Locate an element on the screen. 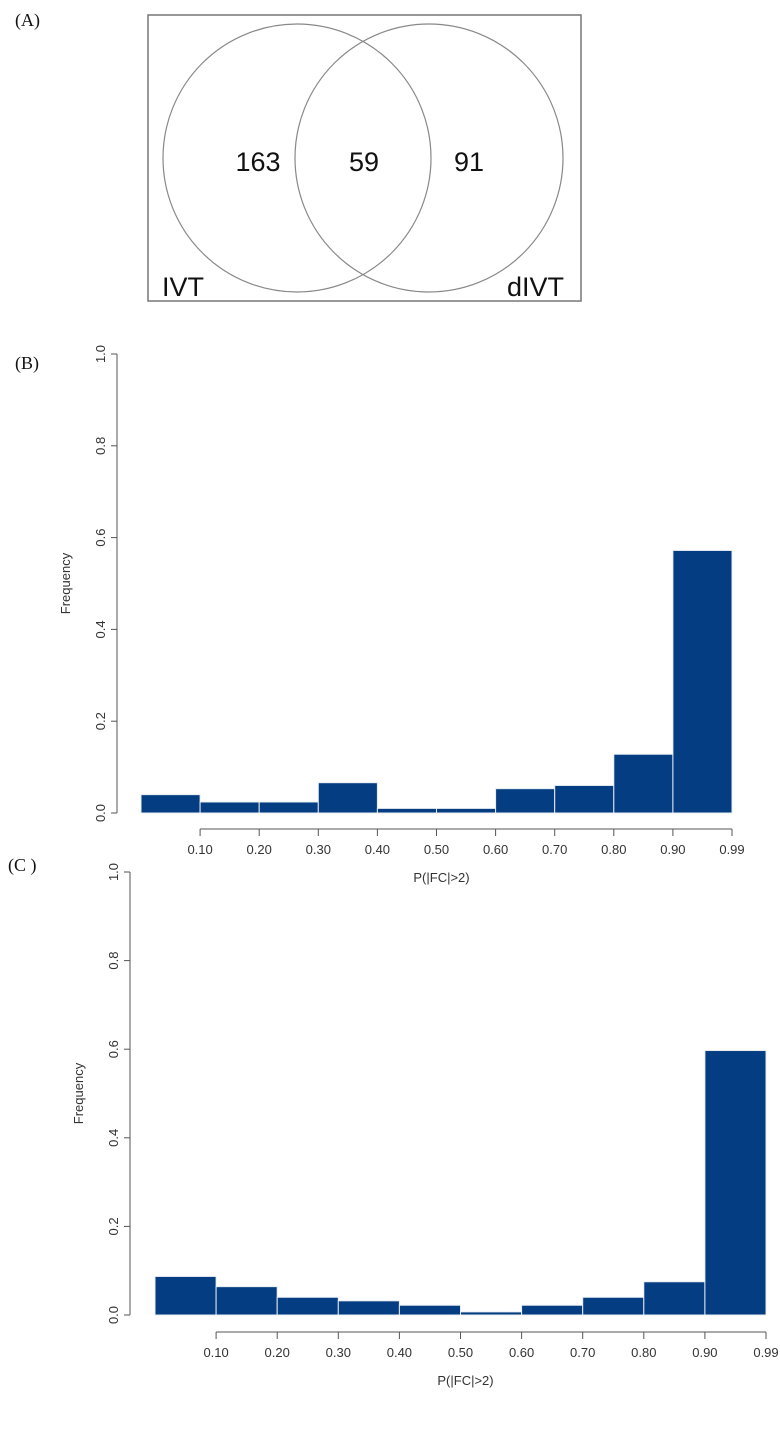 Image resolution: width=780 pixels, height=1437 pixels. venn-frame is located at coordinates (364, 158).